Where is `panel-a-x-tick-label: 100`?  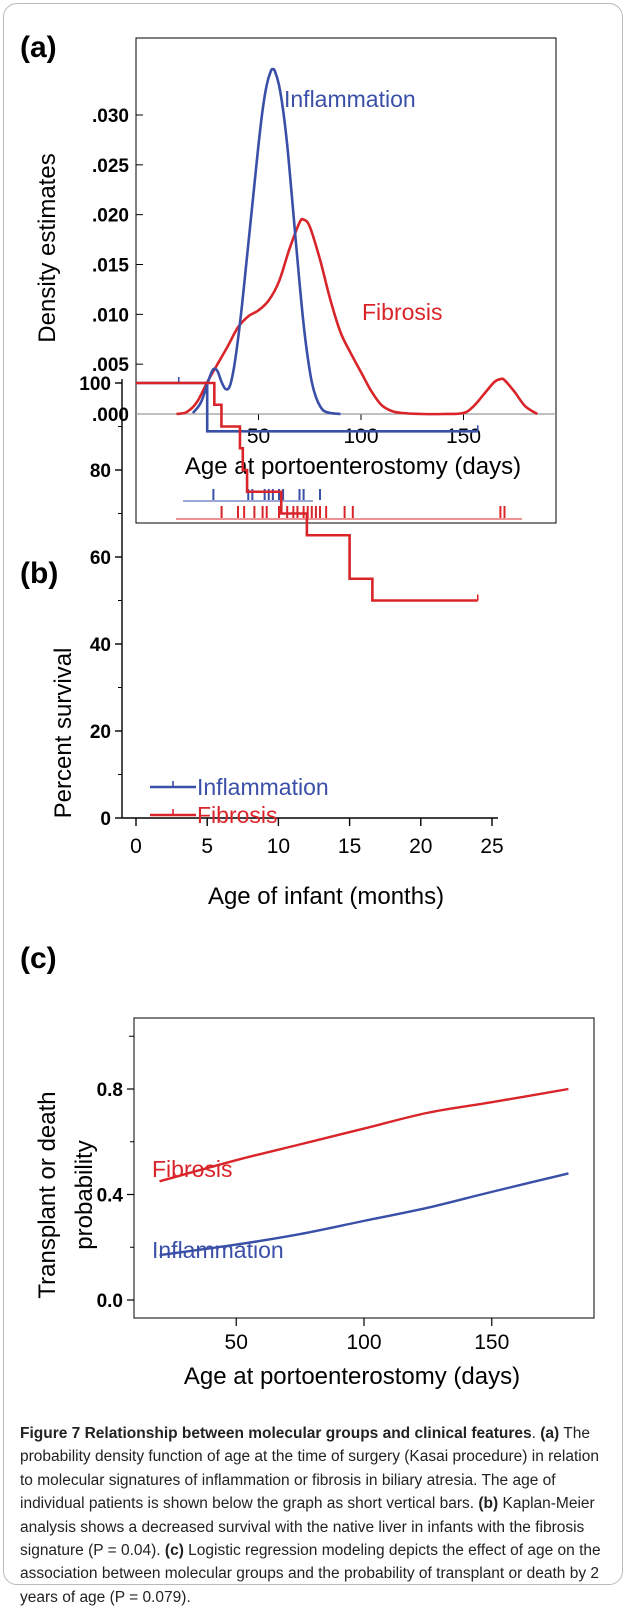 panel-a-x-tick-label: 100 is located at coordinates (360, 436).